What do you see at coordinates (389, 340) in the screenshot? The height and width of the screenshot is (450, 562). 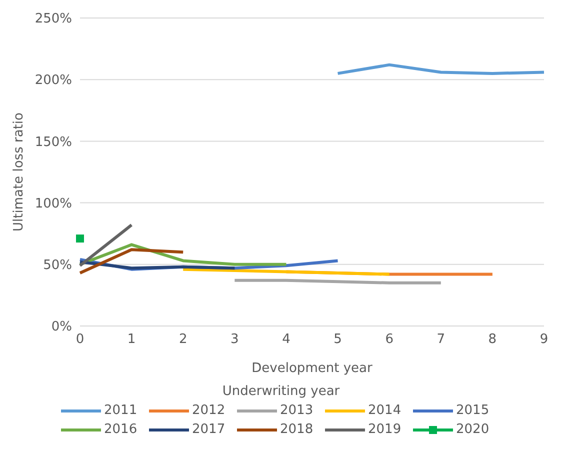 I see `x-tick-label: 6` at bounding box center [389, 340].